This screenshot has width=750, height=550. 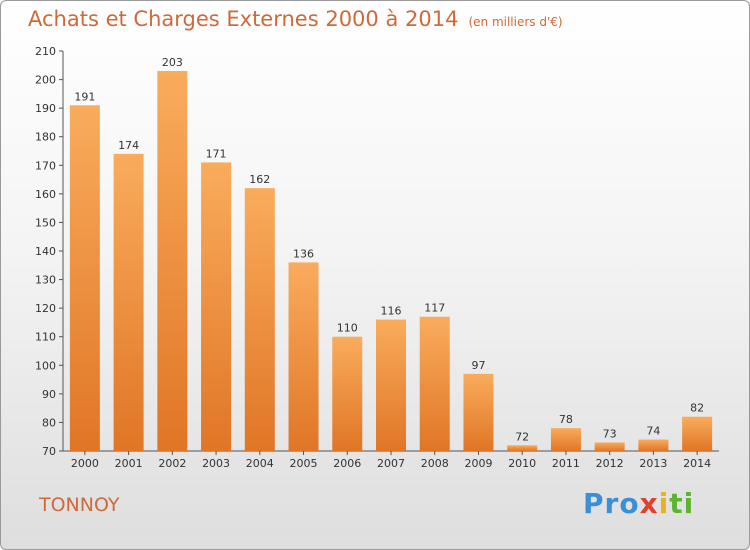 What do you see at coordinates (45, 365) in the screenshot?
I see `y-tick-label: 100` at bounding box center [45, 365].